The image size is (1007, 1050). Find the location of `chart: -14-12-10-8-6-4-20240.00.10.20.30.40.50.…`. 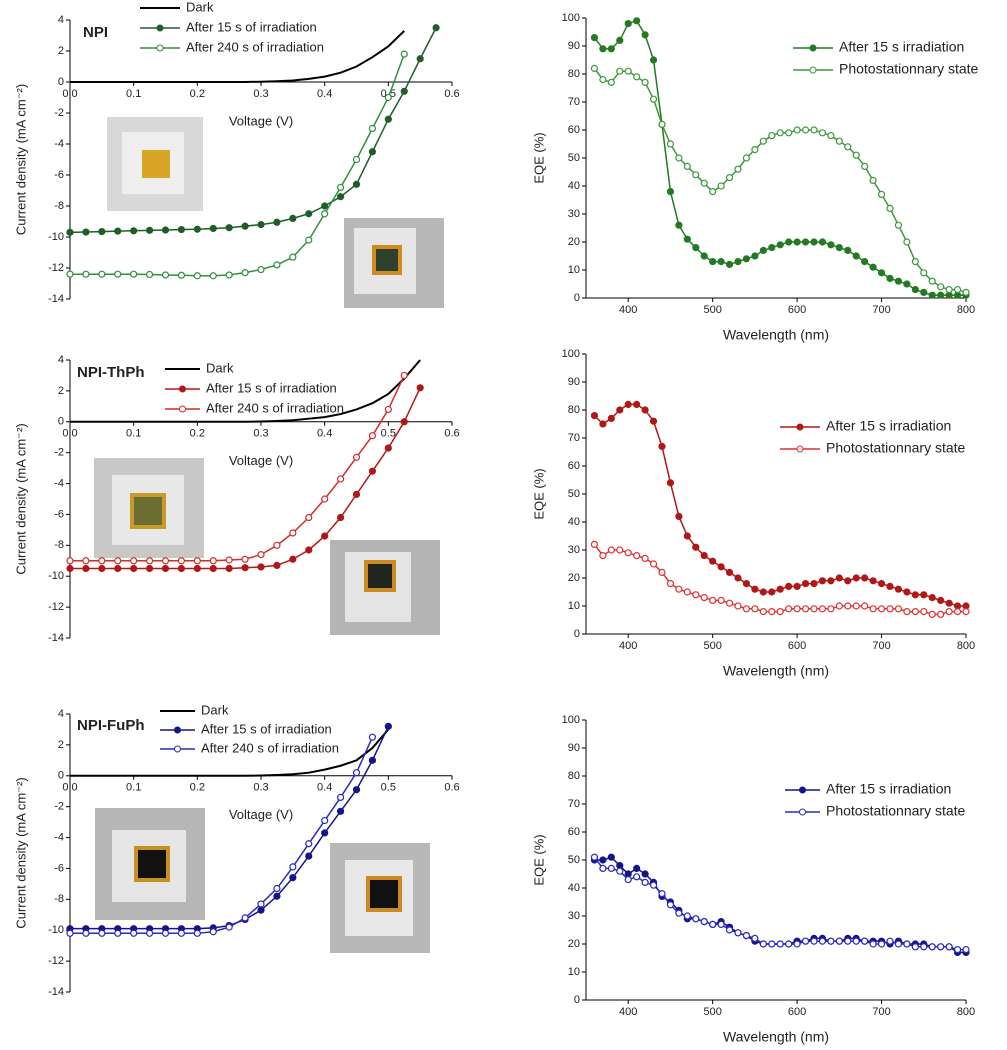

chart: -14-12-10-8-6-4-20240.00.10.20.30.40.50.… is located at coordinates (236, 152).